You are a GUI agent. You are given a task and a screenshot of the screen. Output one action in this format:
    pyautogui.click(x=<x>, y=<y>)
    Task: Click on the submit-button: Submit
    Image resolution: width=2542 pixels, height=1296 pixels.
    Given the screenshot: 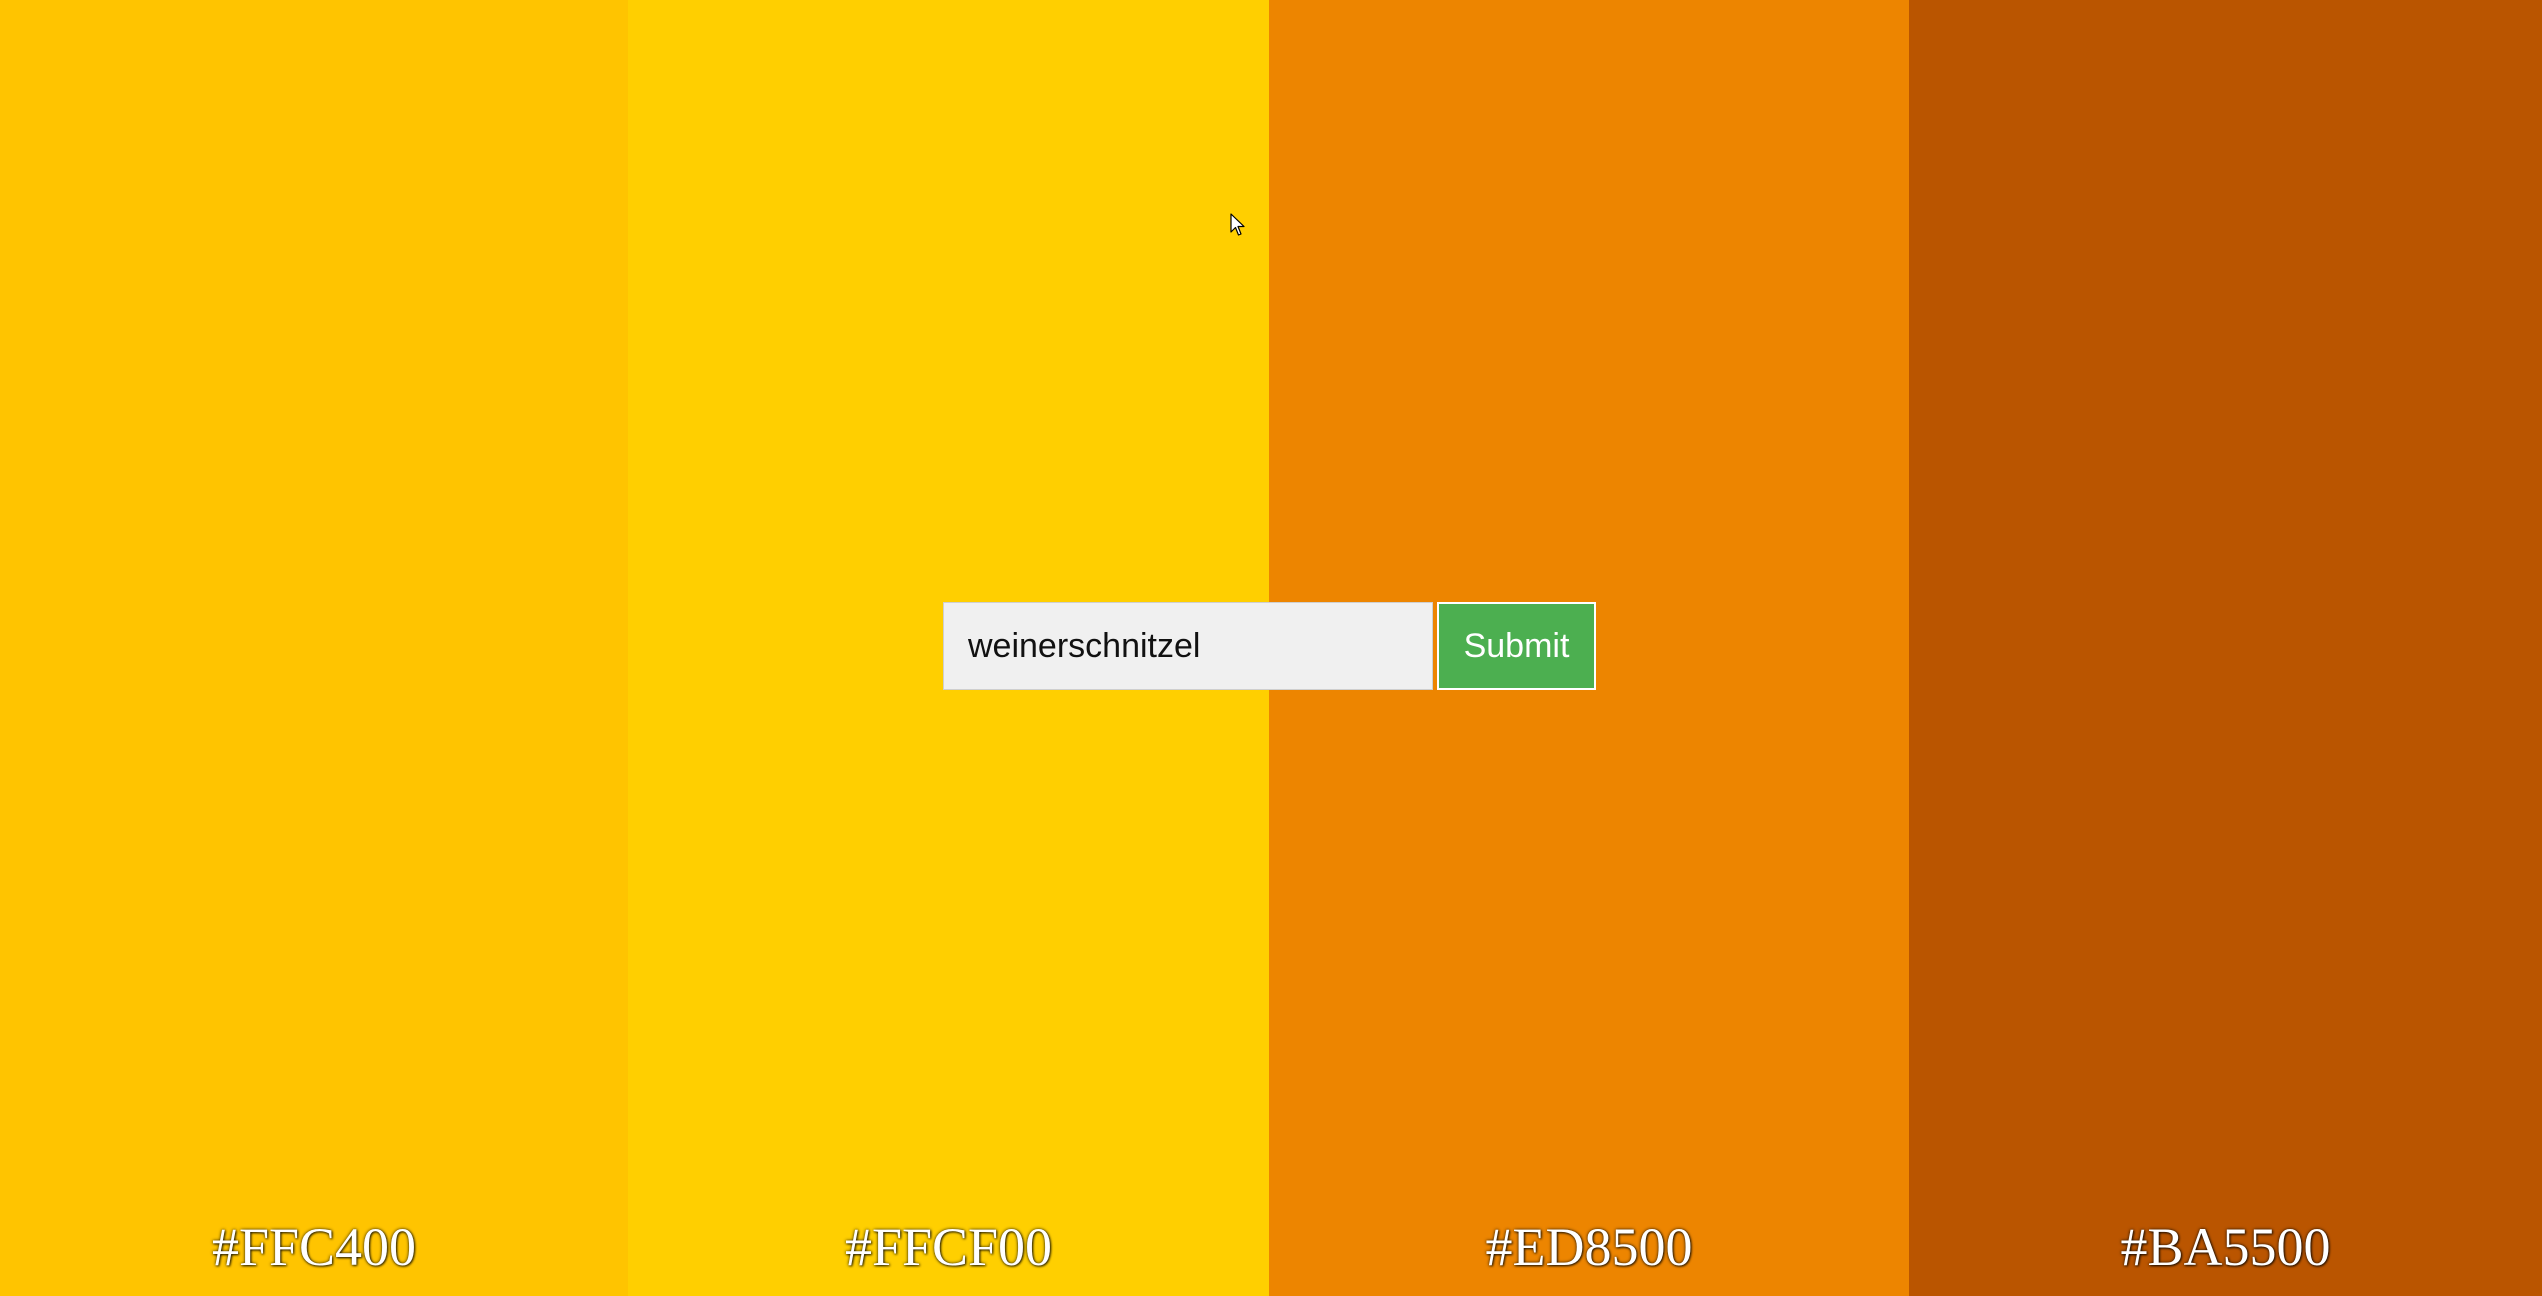 What is the action you would take?
    pyautogui.click(x=1516, y=646)
    